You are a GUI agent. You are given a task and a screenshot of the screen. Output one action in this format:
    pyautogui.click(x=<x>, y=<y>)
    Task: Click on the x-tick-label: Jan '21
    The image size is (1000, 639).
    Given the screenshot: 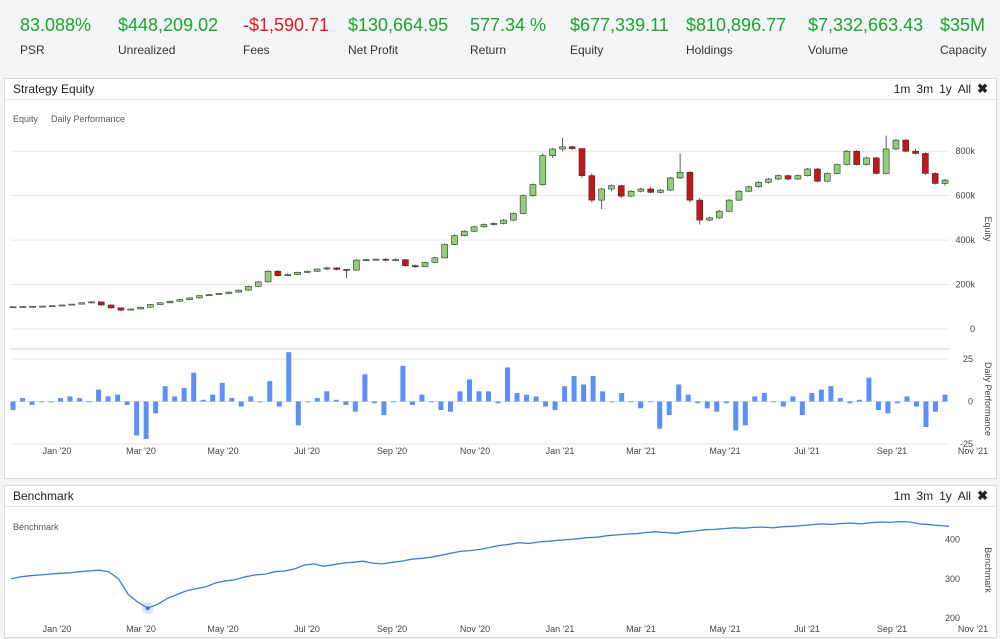 What is the action you would take?
    pyautogui.click(x=560, y=451)
    